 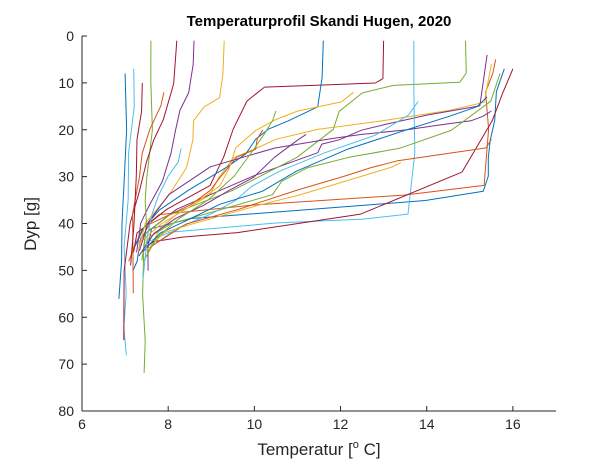 I want to click on x-tick-label-1: 8, so click(x=168, y=424).